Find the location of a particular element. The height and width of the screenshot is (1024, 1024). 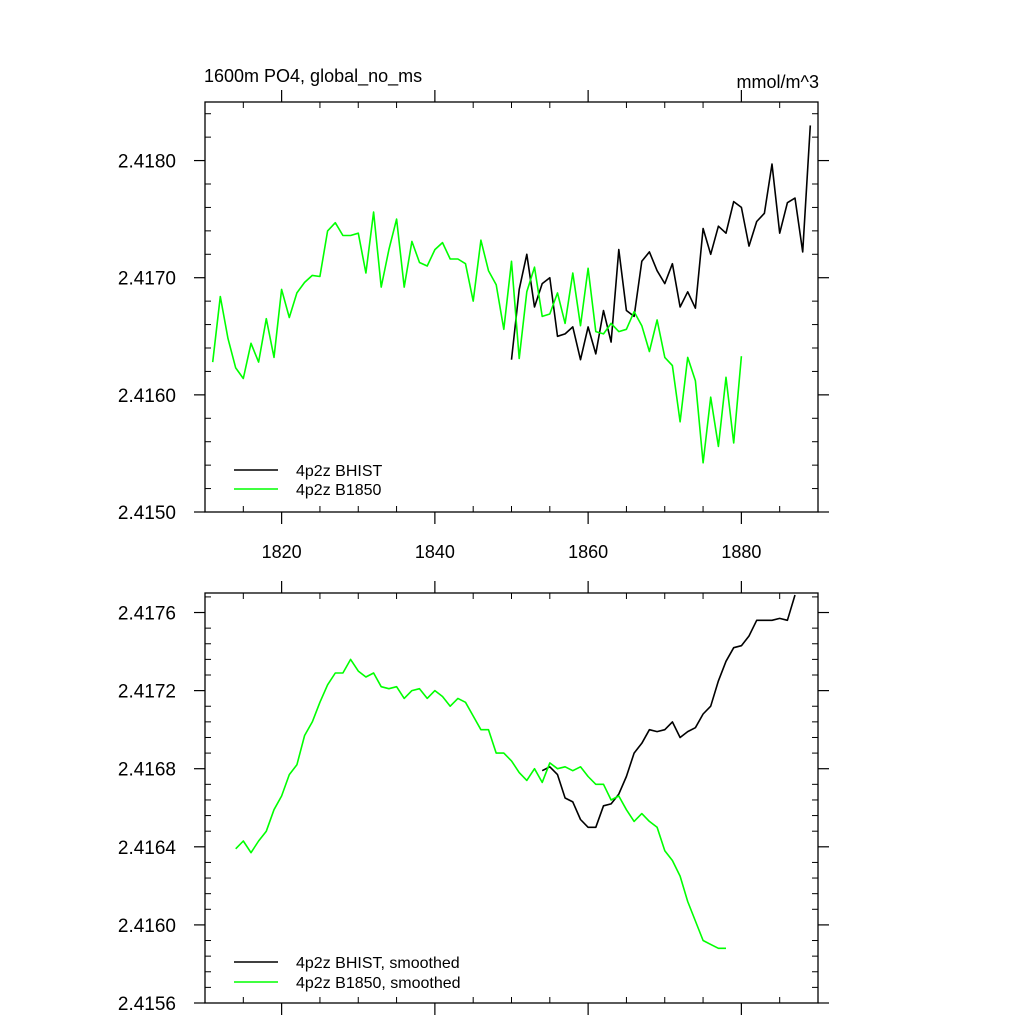

top-x-tick-label: 1840 is located at coordinates (435, 552).